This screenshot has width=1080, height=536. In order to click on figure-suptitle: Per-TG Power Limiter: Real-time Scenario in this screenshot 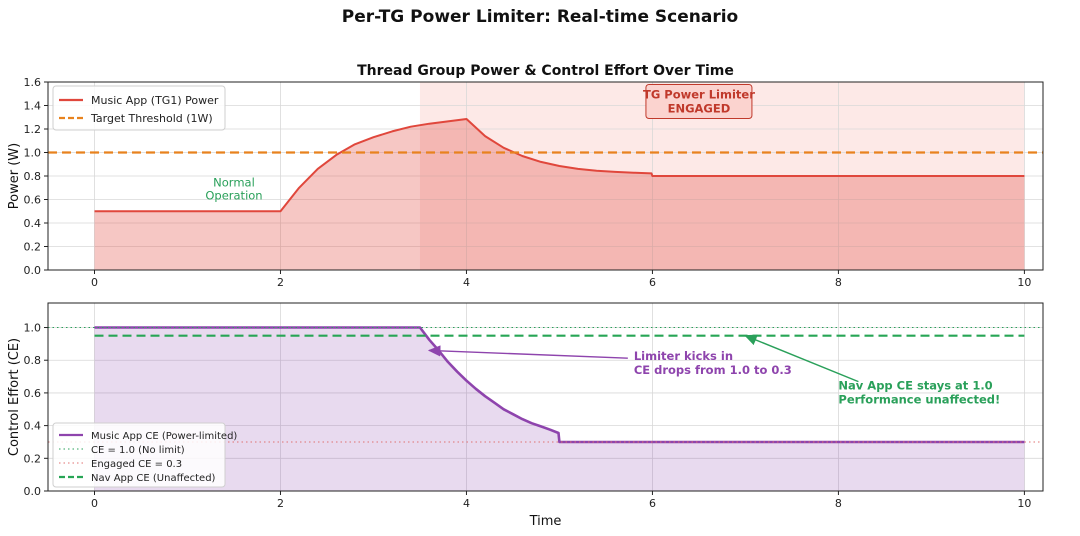, I will do `click(540, 17)`.